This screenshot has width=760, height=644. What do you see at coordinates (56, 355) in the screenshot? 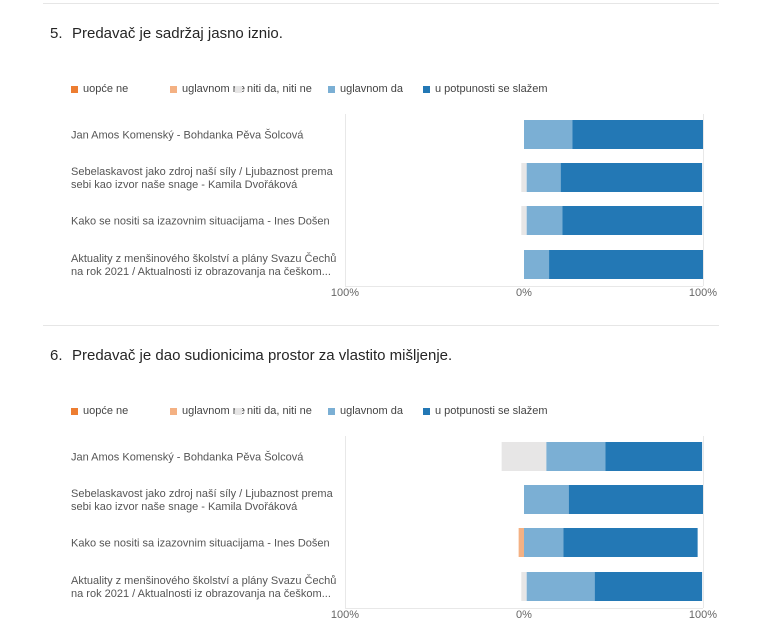
I see `question-number: 6.` at bounding box center [56, 355].